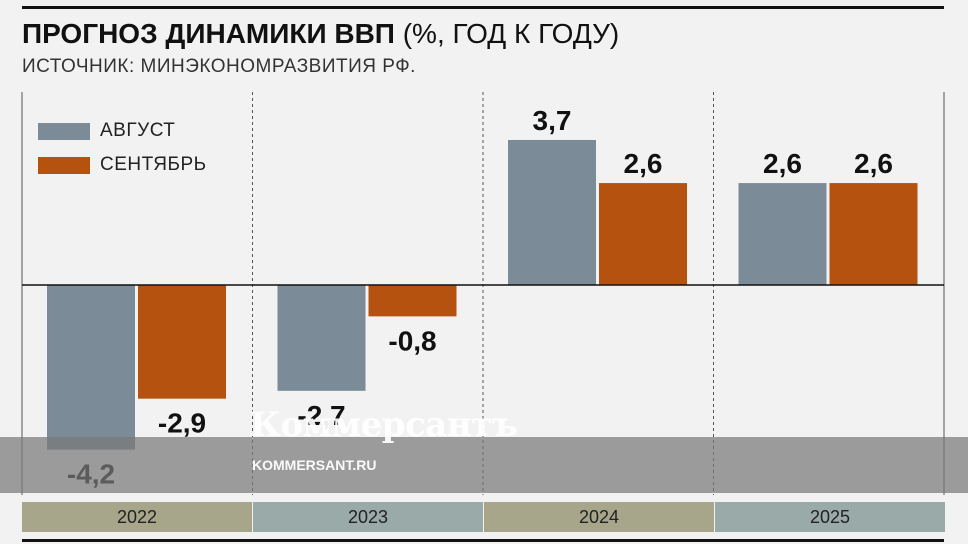 The image size is (968, 544). What do you see at coordinates (314, 465) in the screenshot?
I see `watermark-url: KOMMERSANT.RU` at bounding box center [314, 465].